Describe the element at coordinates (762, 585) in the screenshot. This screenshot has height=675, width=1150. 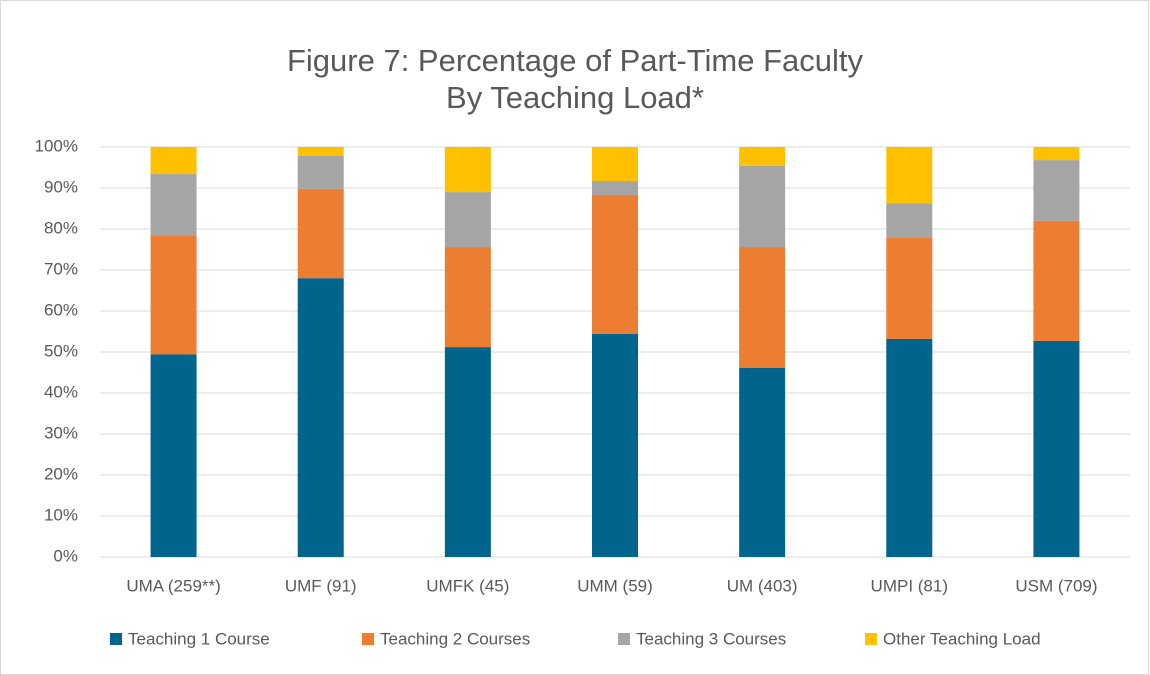
I see `x-tick-label: UM (403)` at that location.